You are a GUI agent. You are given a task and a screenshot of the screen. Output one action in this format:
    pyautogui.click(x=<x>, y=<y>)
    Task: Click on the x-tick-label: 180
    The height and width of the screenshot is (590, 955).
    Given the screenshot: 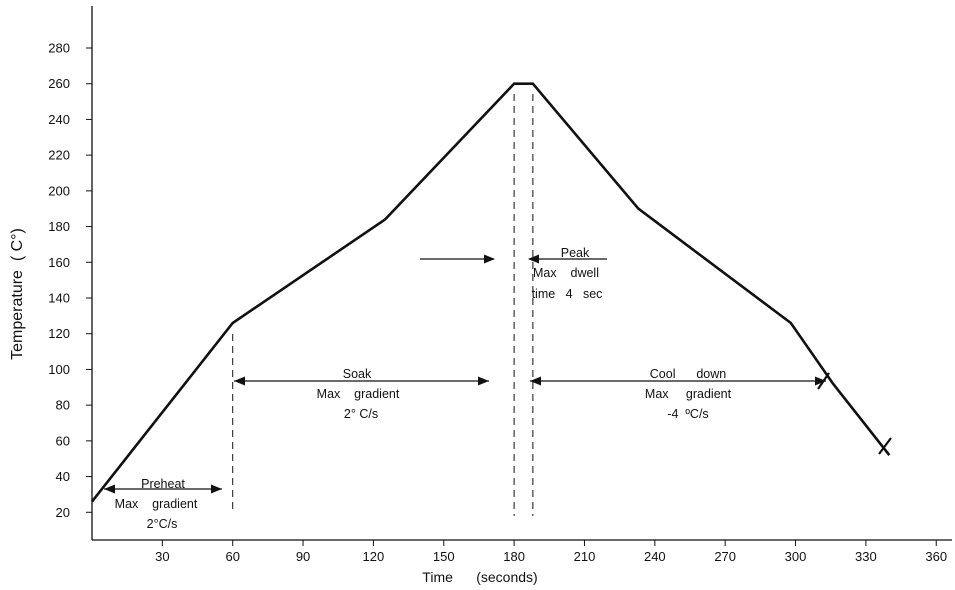 What is the action you would take?
    pyautogui.click(x=514, y=556)
    